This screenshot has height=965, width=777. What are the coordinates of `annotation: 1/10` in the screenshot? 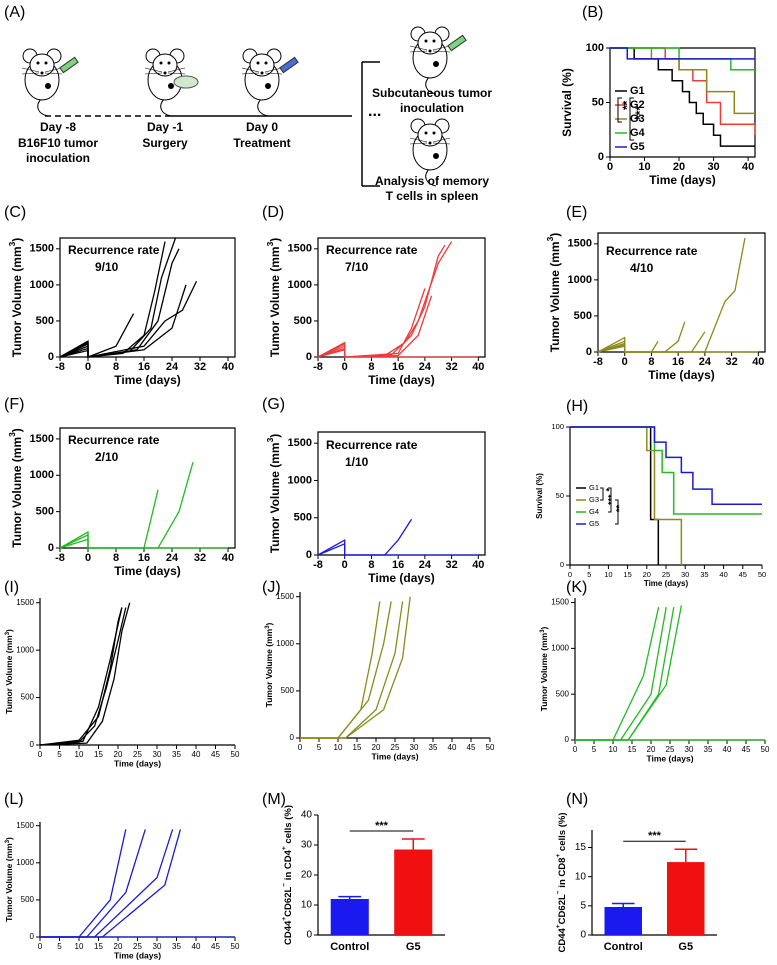 It's located at (357, 462).